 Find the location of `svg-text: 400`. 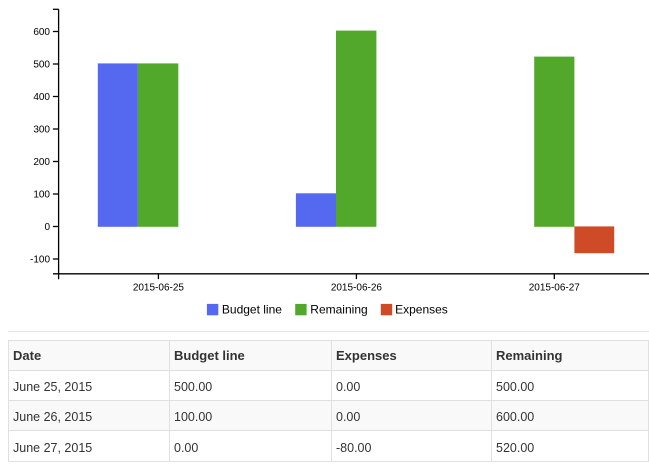

svg-text: 400 is located at coordinates (41, 97).